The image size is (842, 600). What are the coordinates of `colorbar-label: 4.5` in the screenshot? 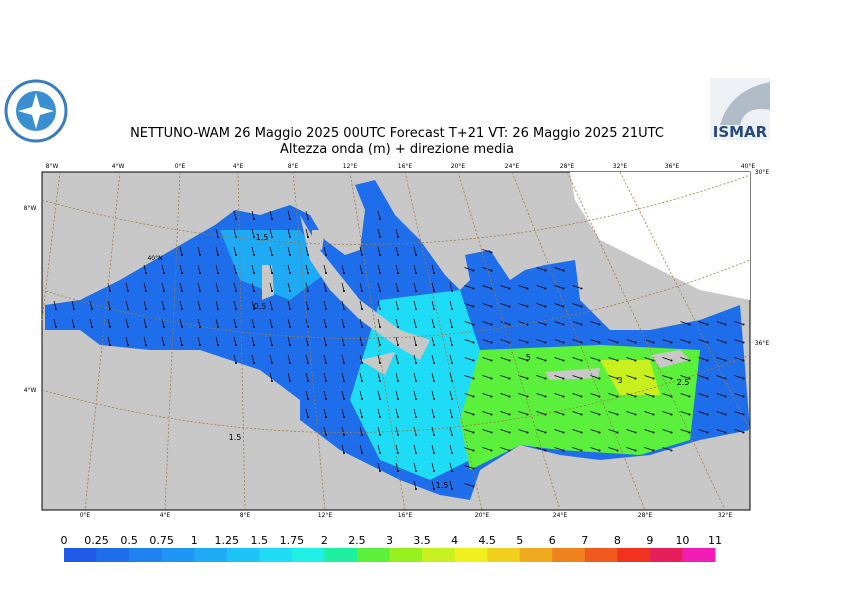 It's located at (487, 540).